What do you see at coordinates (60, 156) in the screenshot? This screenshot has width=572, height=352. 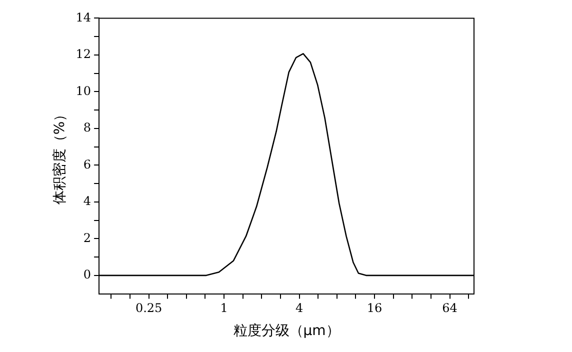 I see `y-axis-title: 体积密度（%）` at bounding box center [60, 156].